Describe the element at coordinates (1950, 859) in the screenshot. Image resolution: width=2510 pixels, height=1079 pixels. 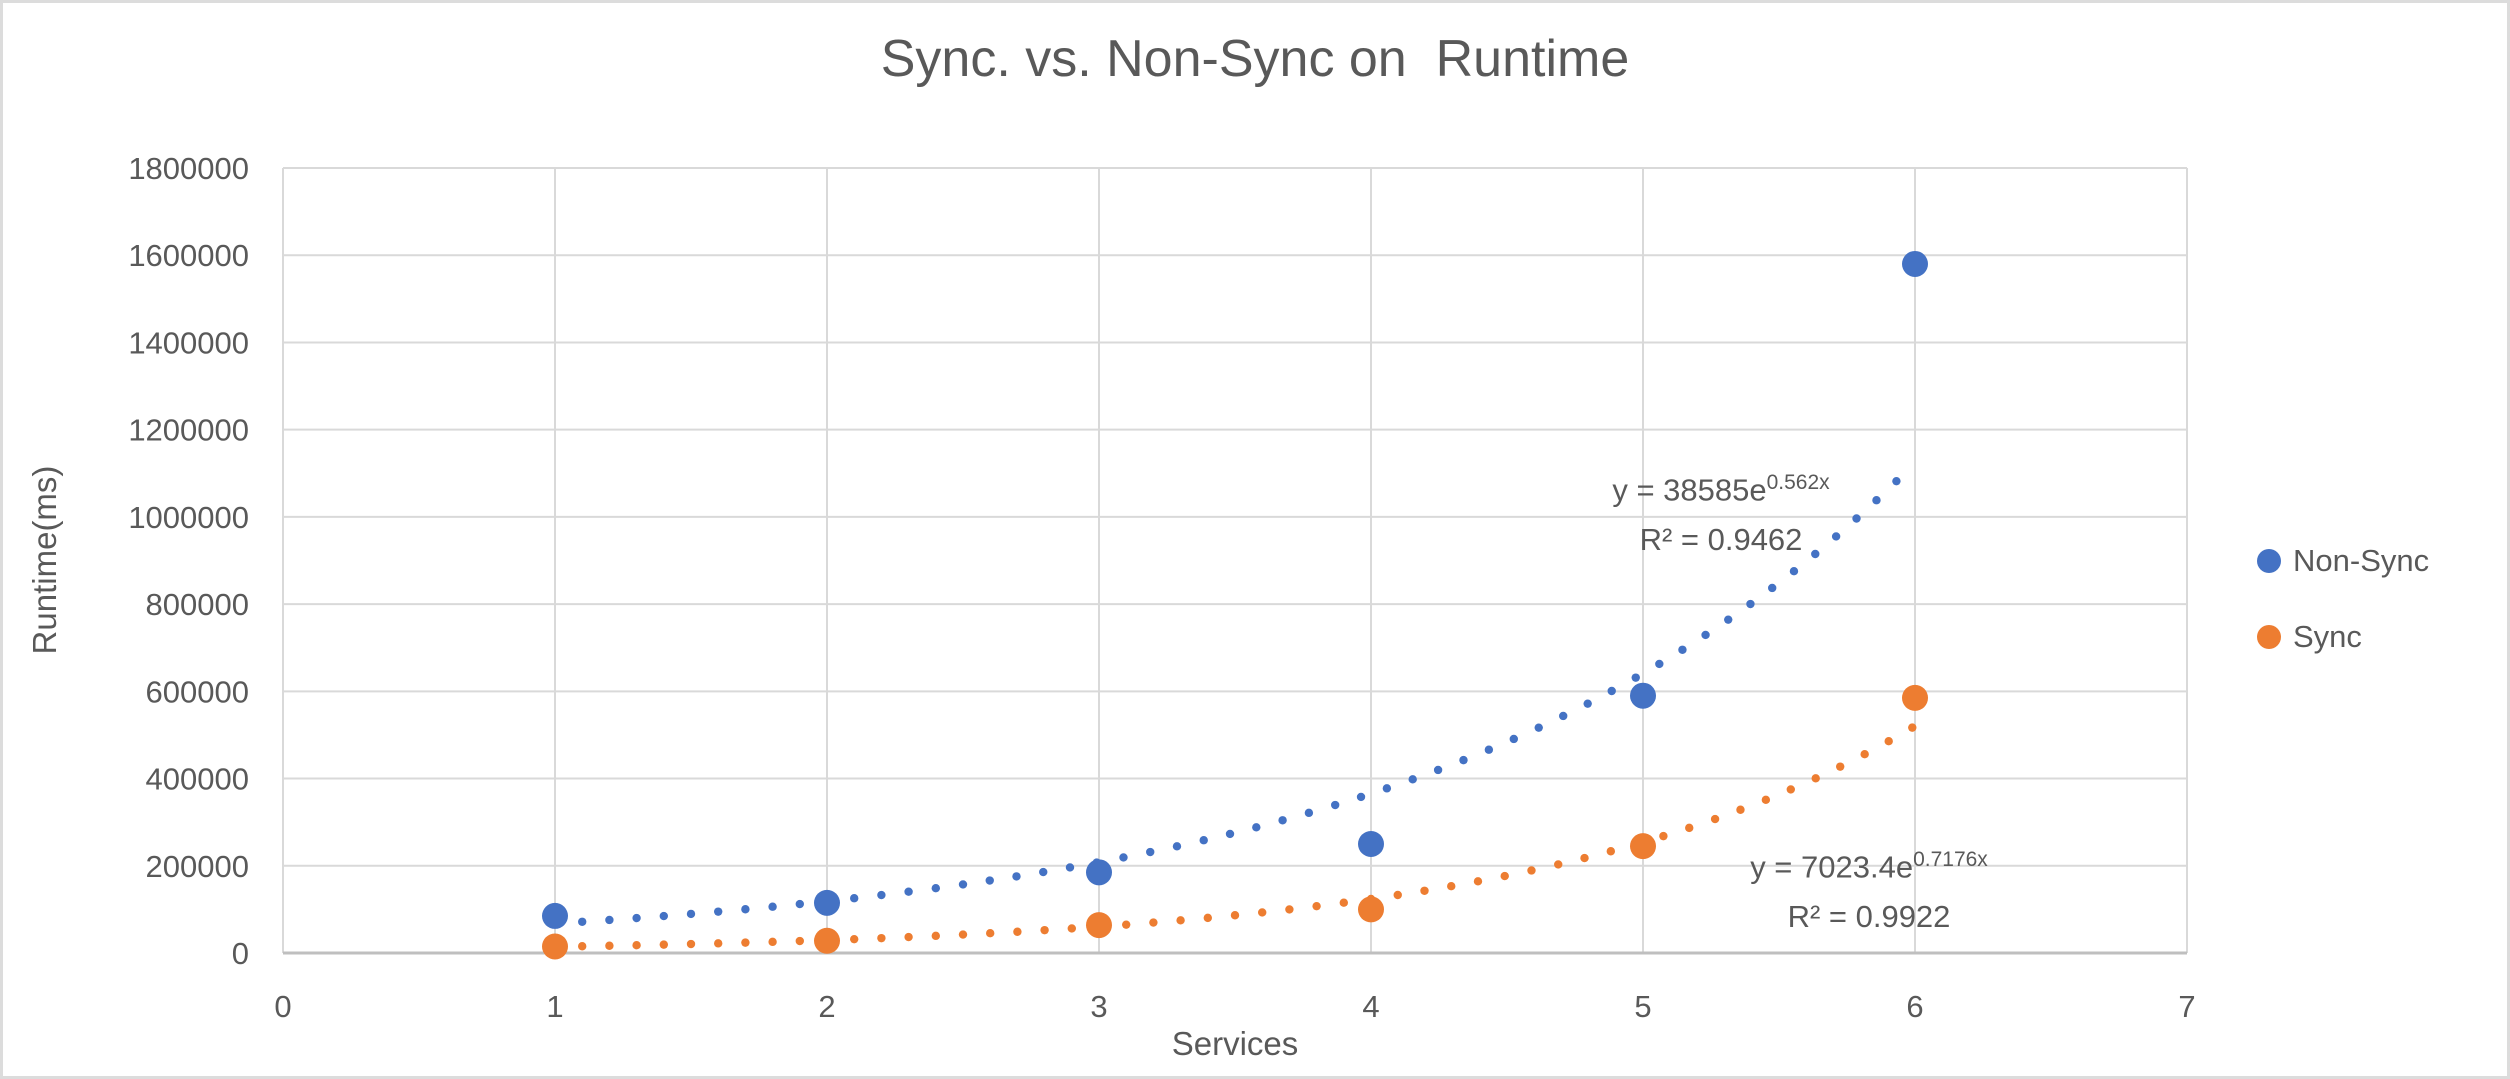
I see `equation-exponent: 0.7176x` at that location.